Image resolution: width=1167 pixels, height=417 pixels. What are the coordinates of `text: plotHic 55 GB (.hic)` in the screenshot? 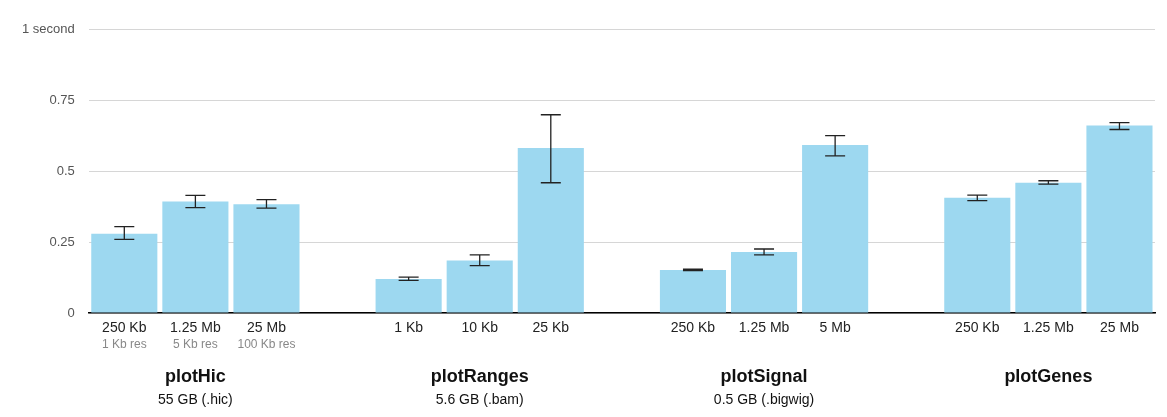 It's located at (195, 386).